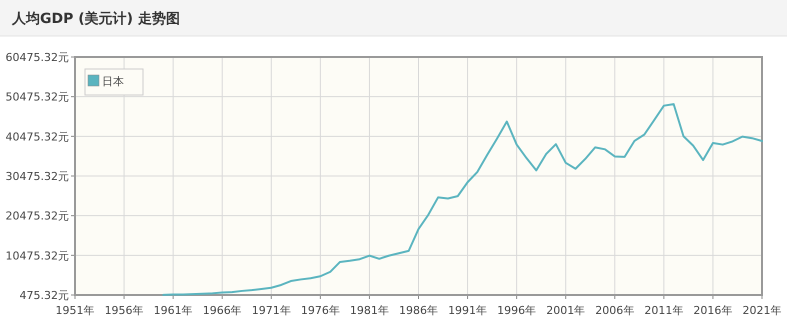  What do you see at coordinates (369, 310) in the screenshot?
I see `x-tick-label: 1981年` at bounding box center [369, 310].